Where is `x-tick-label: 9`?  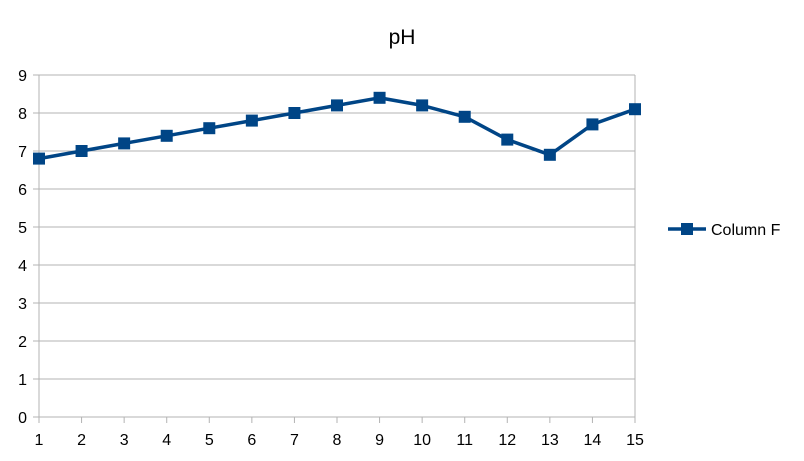
x-tick-label: 9 is located at coordinates (379, 440).